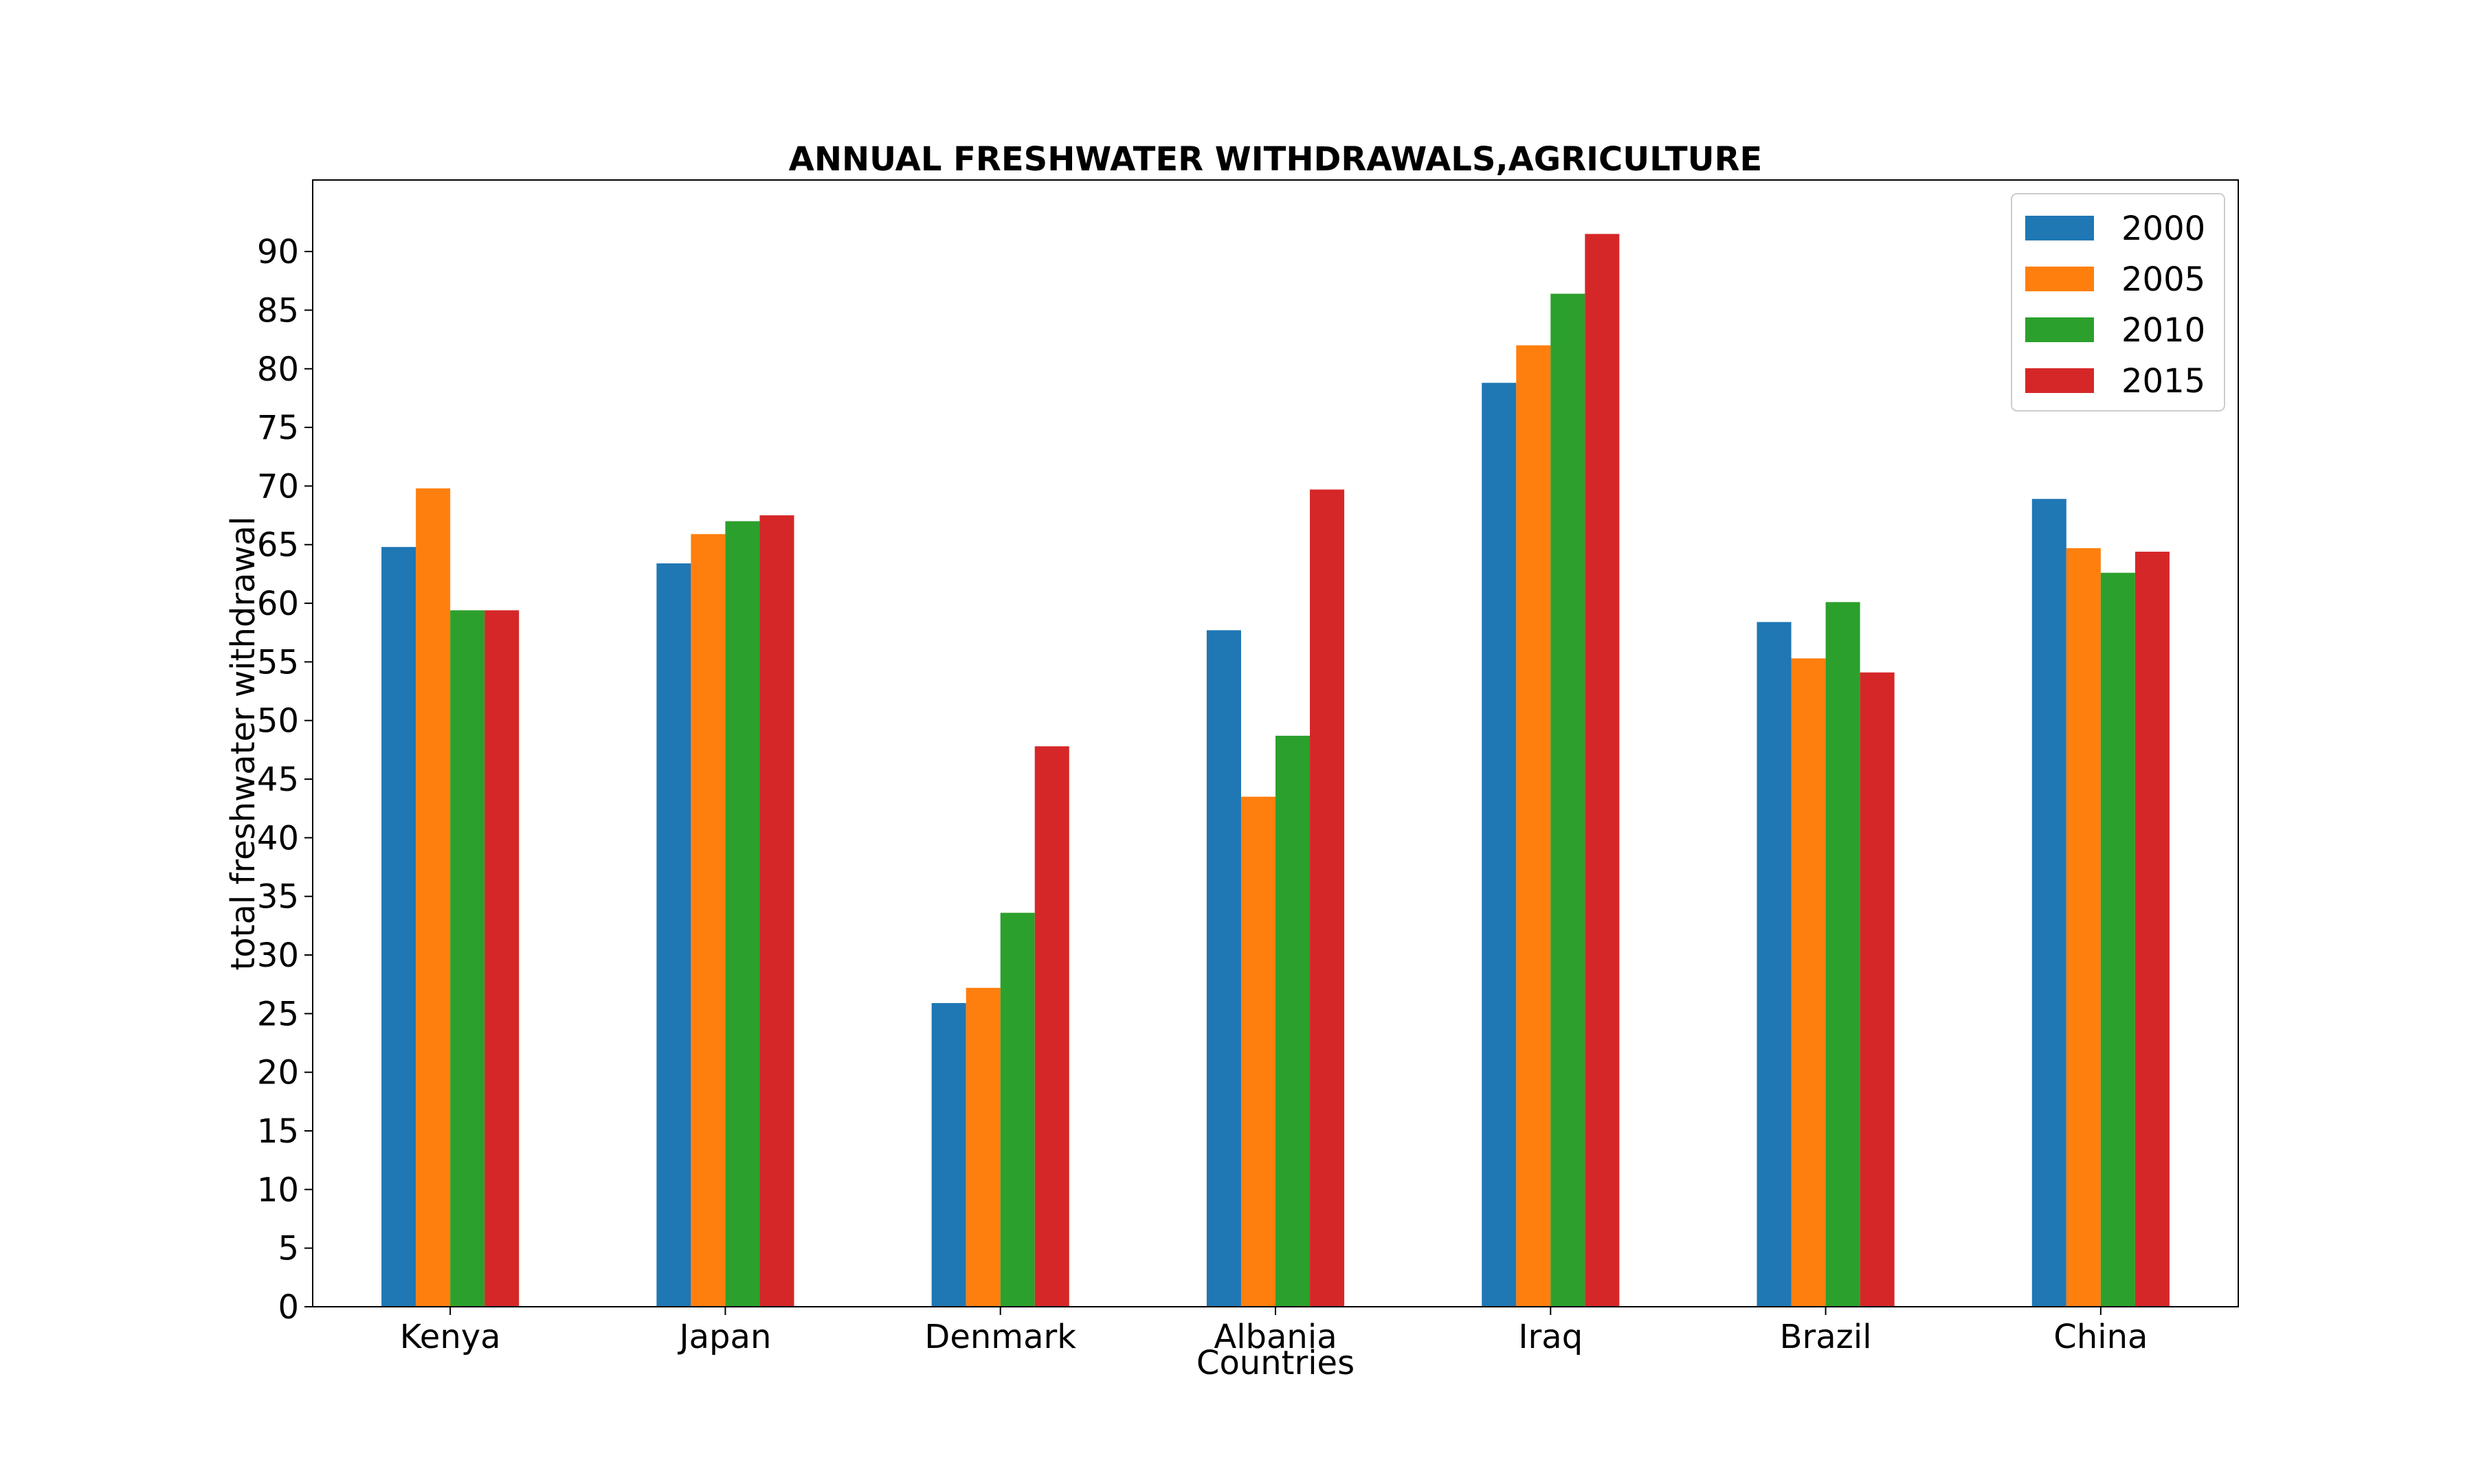 Image resolution: width=2474 pixels, height=1484 pixels. What do you see at coordinates (1017, 1109) in the screenshot?
I see `bar-denmark-2010` at bounding box center [1017, 1109].